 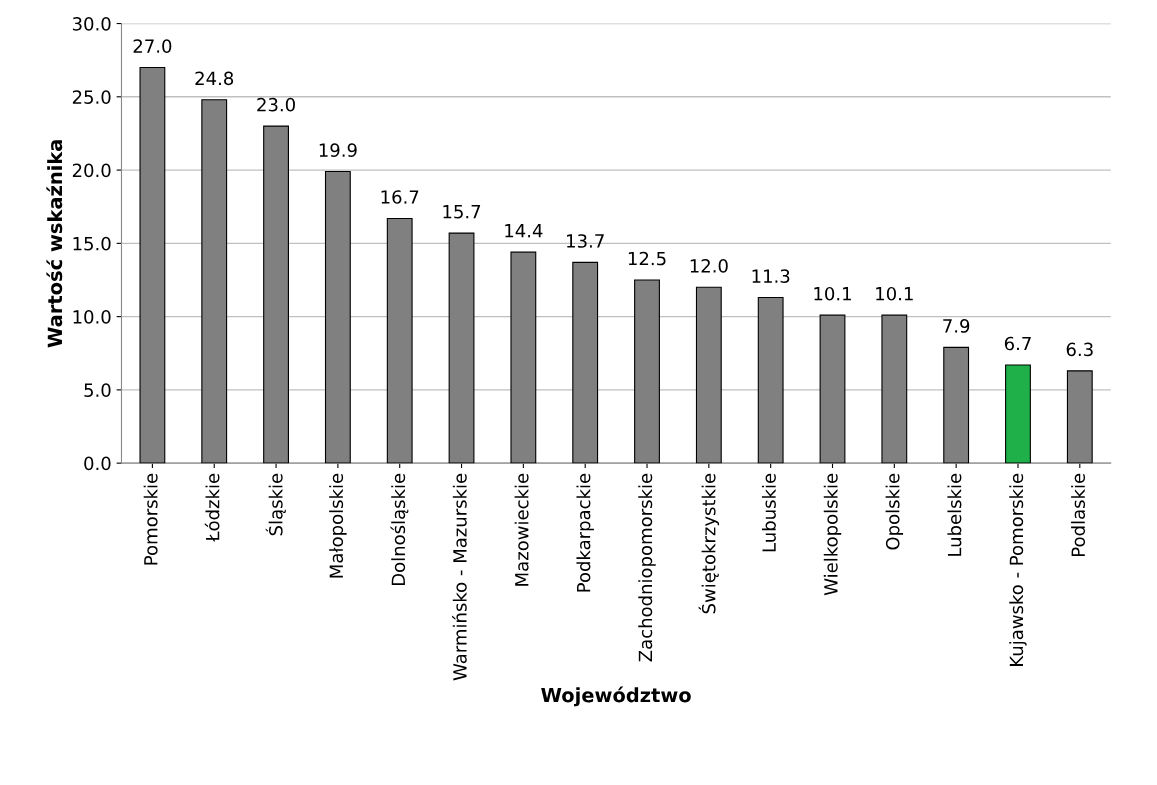 What do you see at coordinates (152, 46) in the screenshot?
I see `data-label: 27.0` at bounding box center [152, 46].